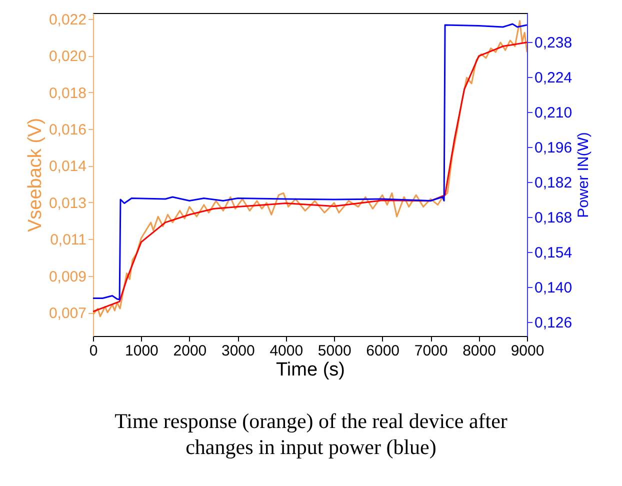  Describe the element at coordinates (383, 351) in the screenshot. I see `x-tick-label: 6000` at that location.